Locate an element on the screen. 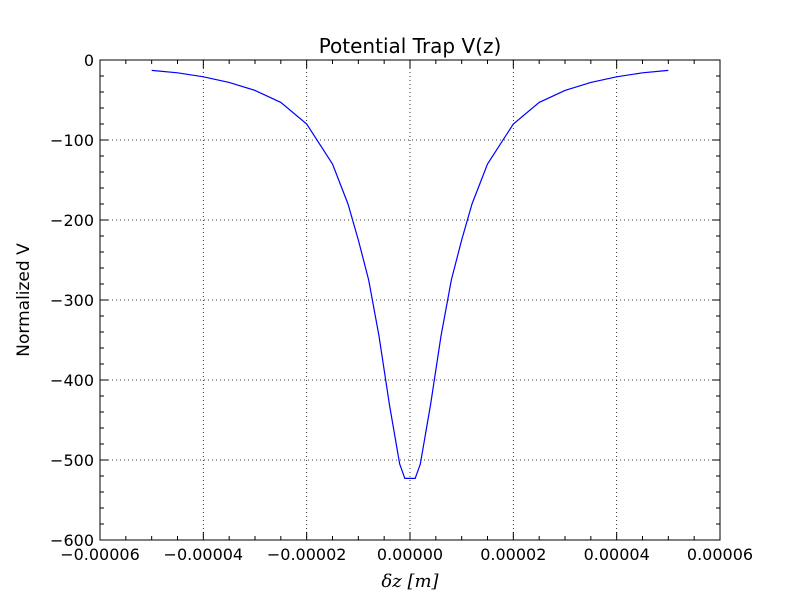 The width and height of the screenshot is (800, 605). y-tick-label: −100 is located at coordinates (72, 140).